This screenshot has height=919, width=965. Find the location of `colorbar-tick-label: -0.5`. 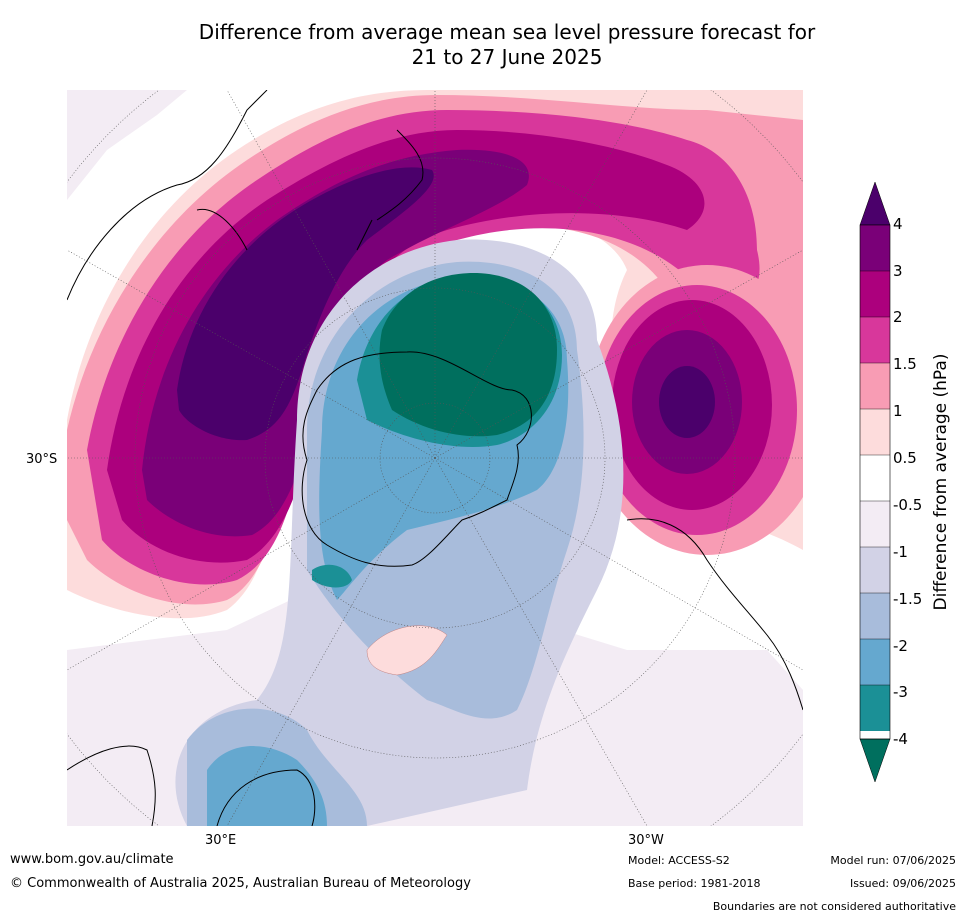

colorbar-tick-label: -0.5 is located at coordinates (908, 505).